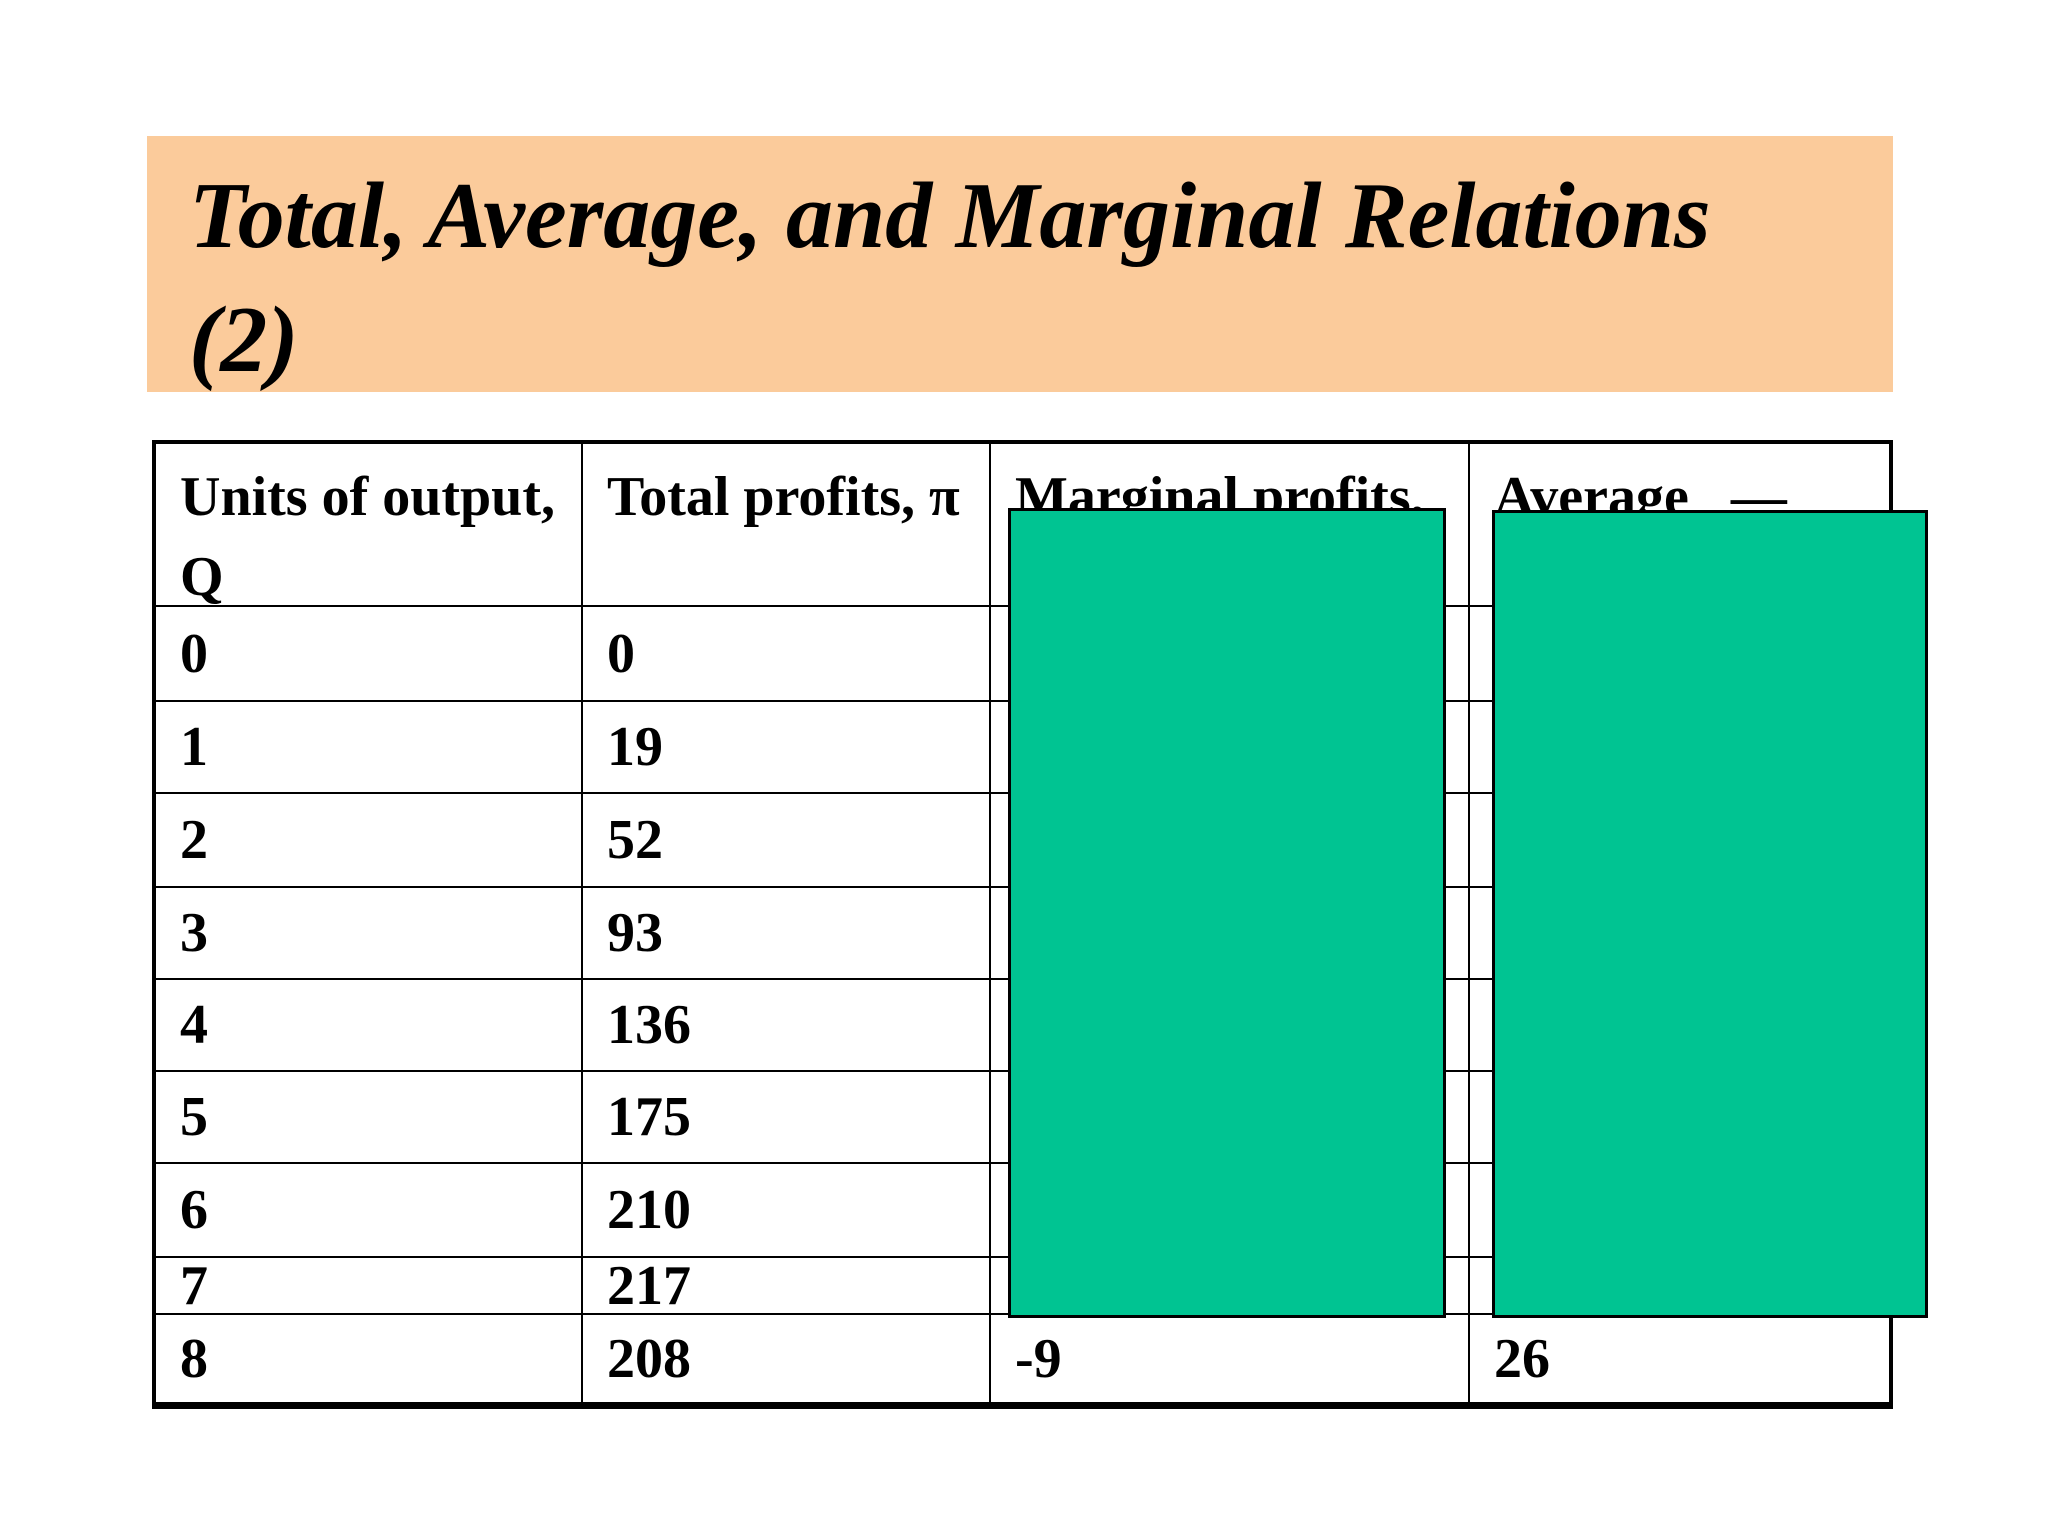 The height and width of the screenshot is (1536, 2048). What do you see at coordinates (369, 1026) in the screenshot?
I see `table-cell: 4` at bounding box center [369, 1026].